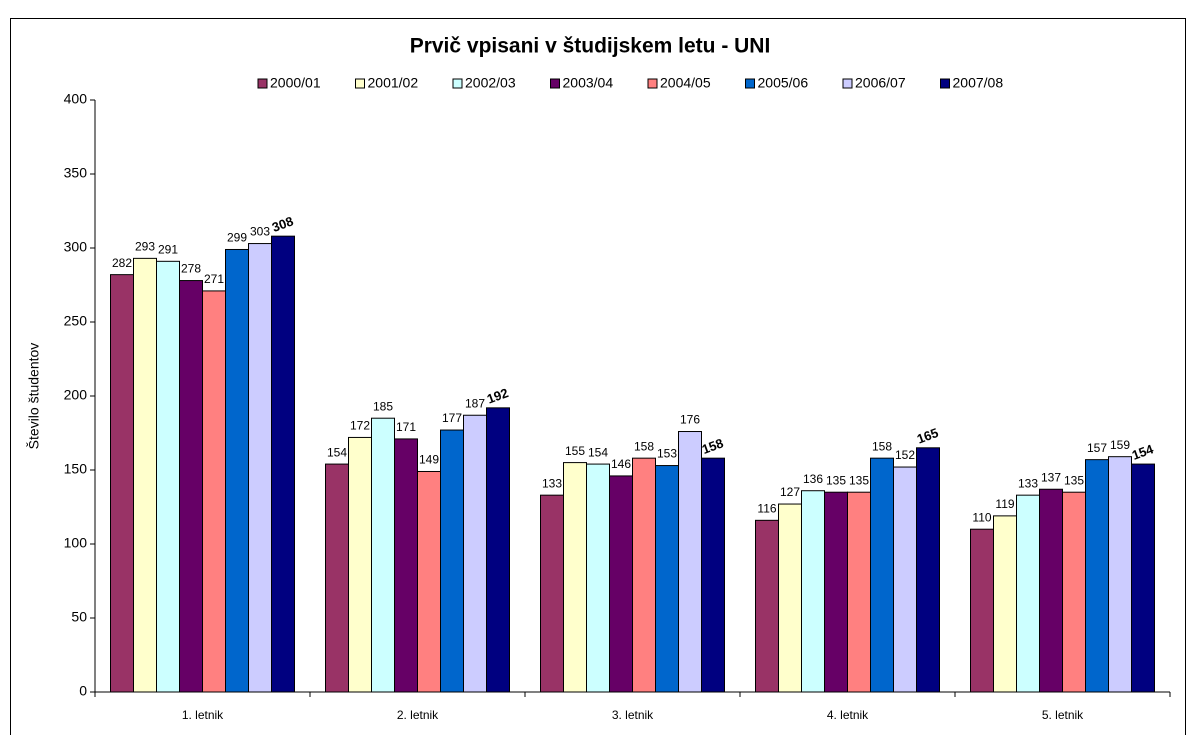 This screenshot has height=735, width=1189. Describe the element at coordinates (1097, 448) in the screenshot. I see `data-label: 157` at that location.